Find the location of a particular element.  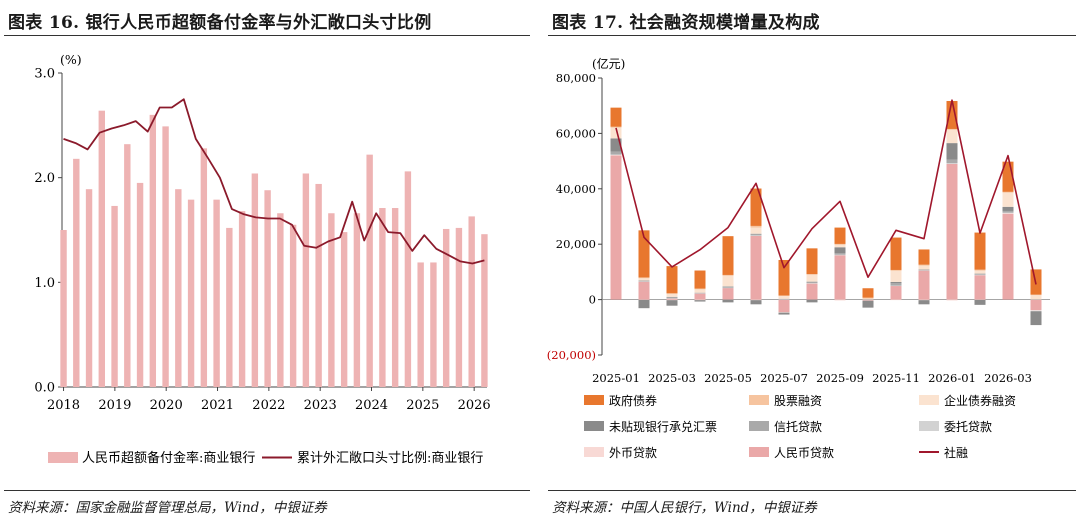

left-y-tick-label: 2.0 is located at coordinates (44, 178).